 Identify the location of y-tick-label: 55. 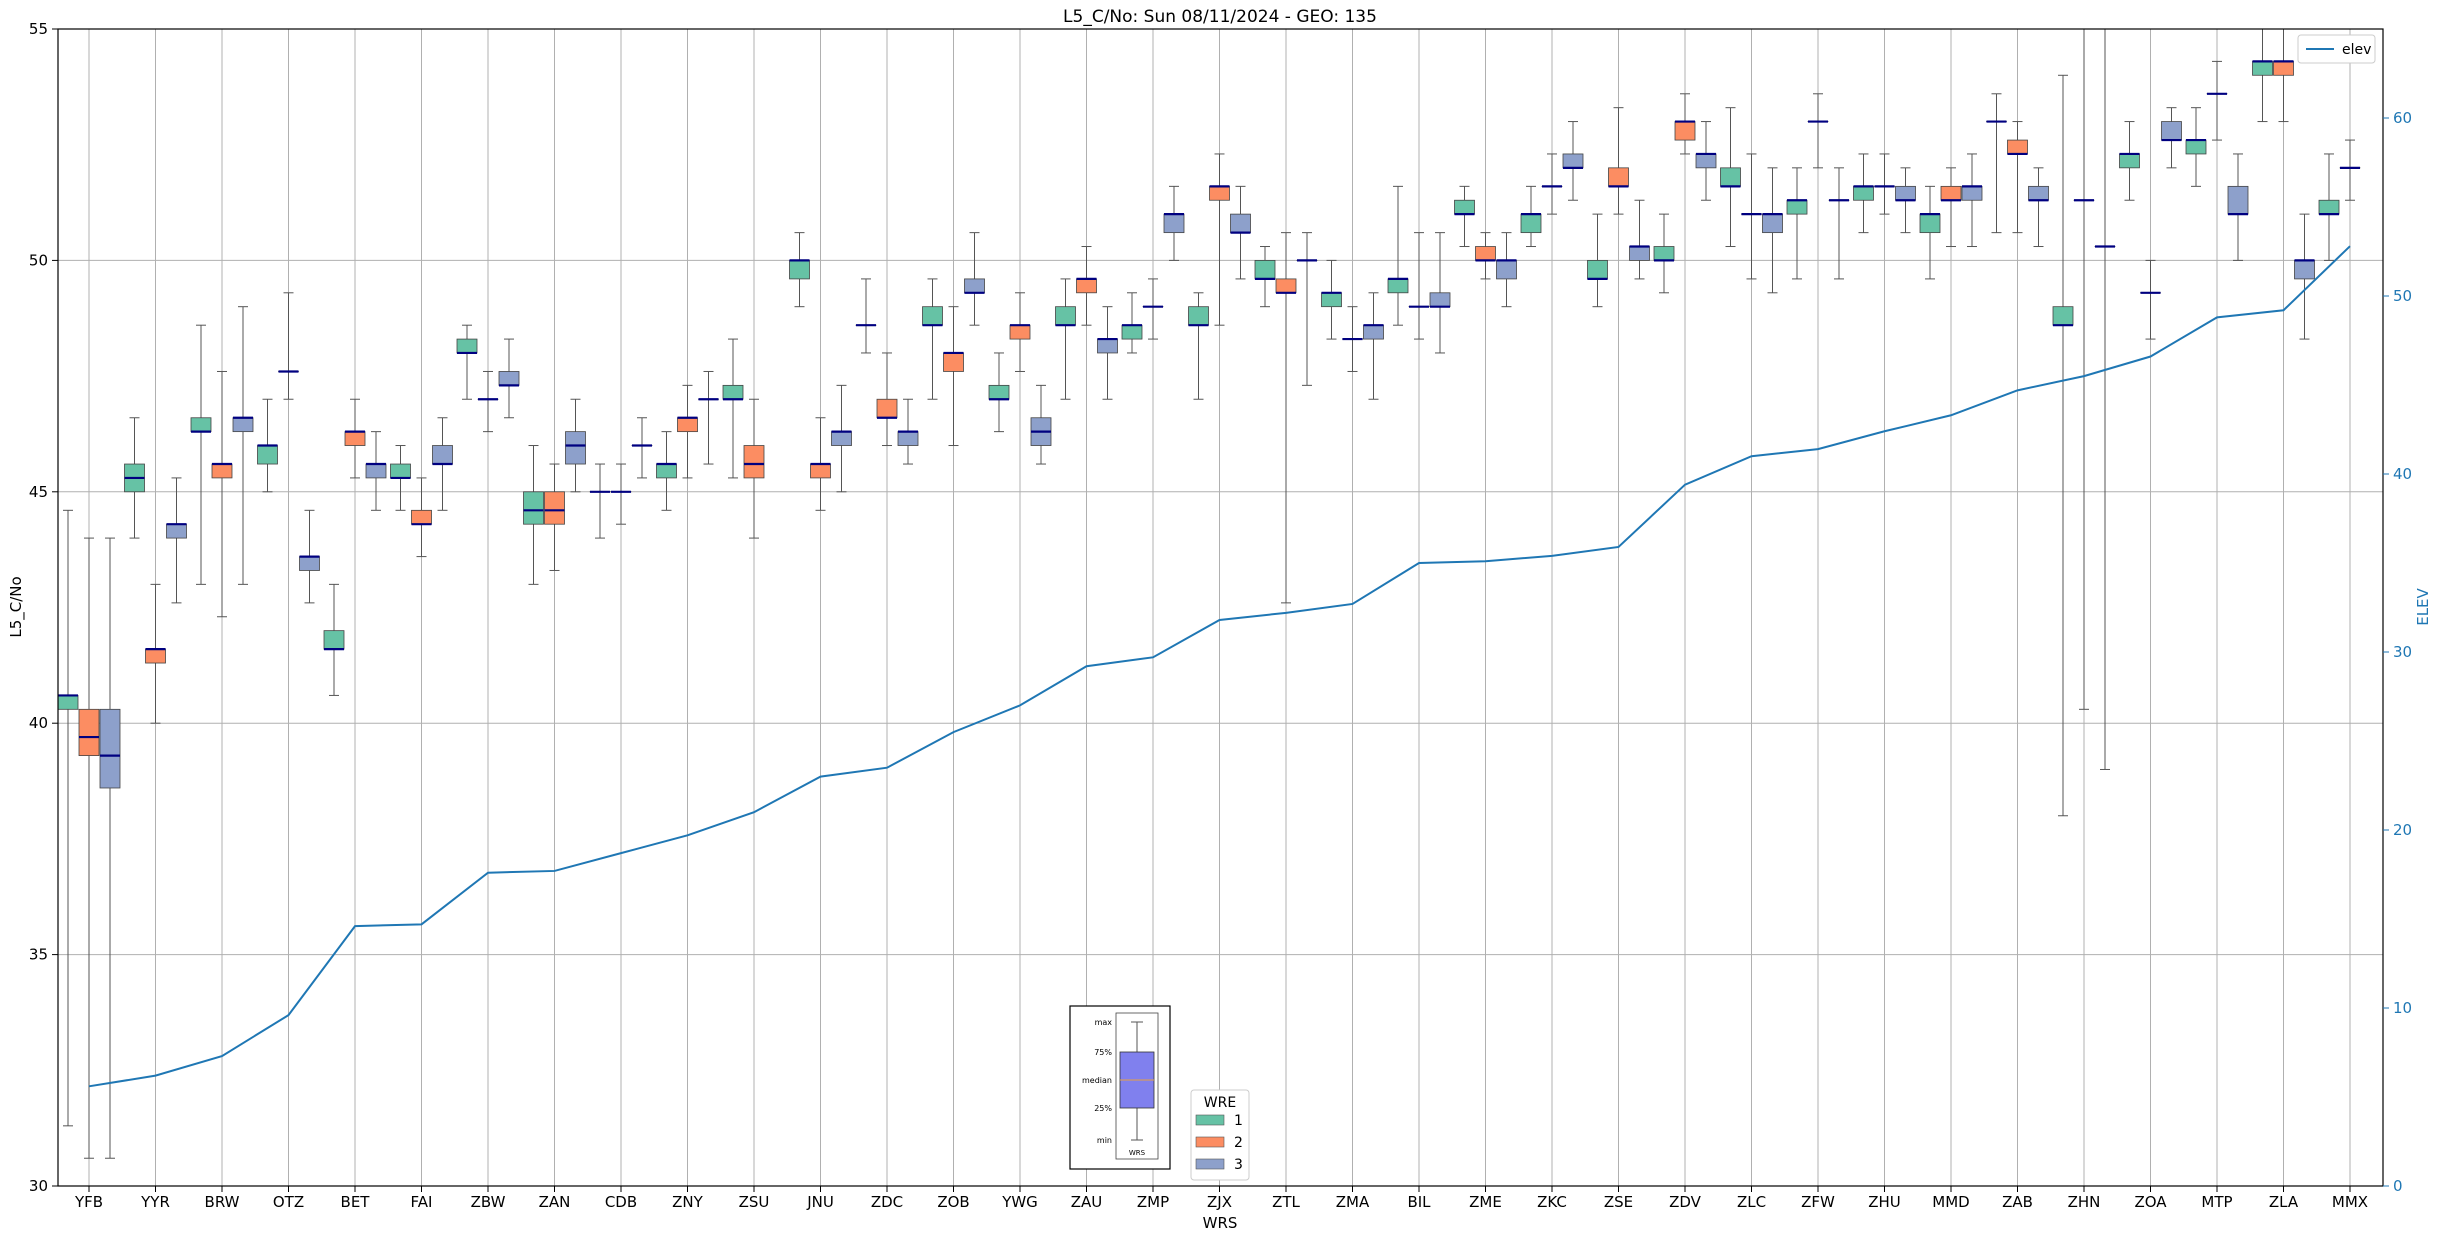
(38, 29).